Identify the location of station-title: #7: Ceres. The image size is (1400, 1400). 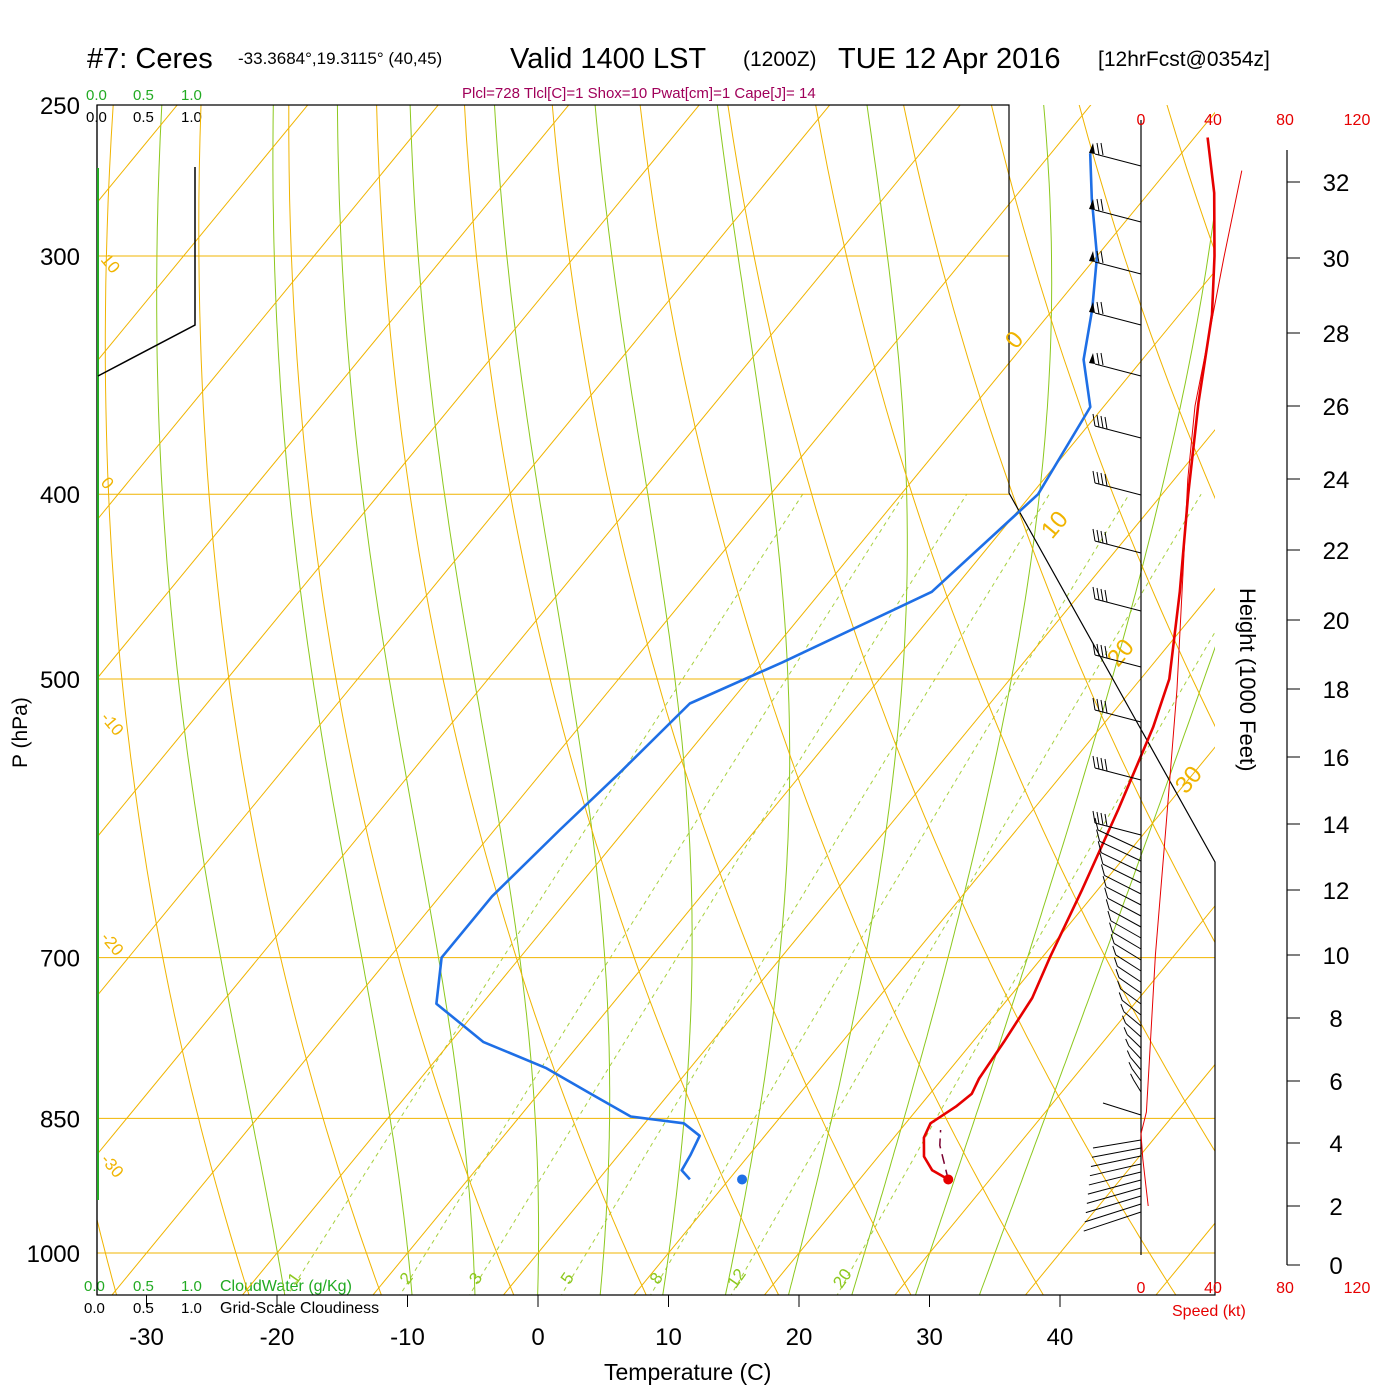
(150, 59).